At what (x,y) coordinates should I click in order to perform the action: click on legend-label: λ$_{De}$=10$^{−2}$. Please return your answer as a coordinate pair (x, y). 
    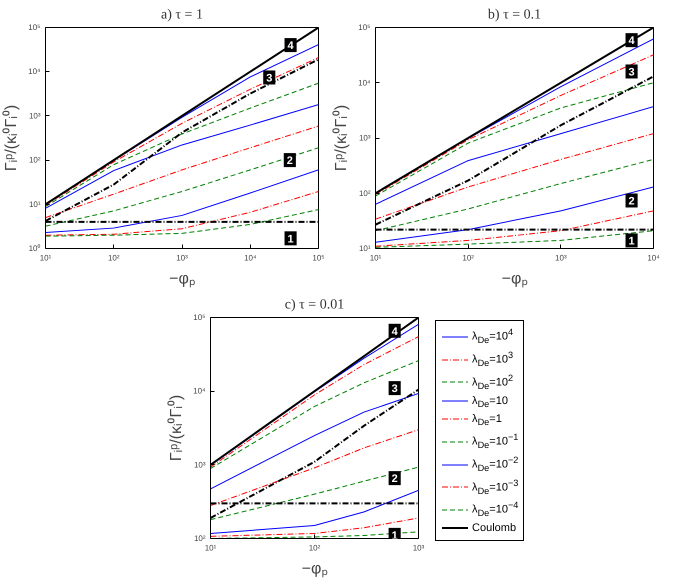
    Looking at the image, I should click on (494, 464).